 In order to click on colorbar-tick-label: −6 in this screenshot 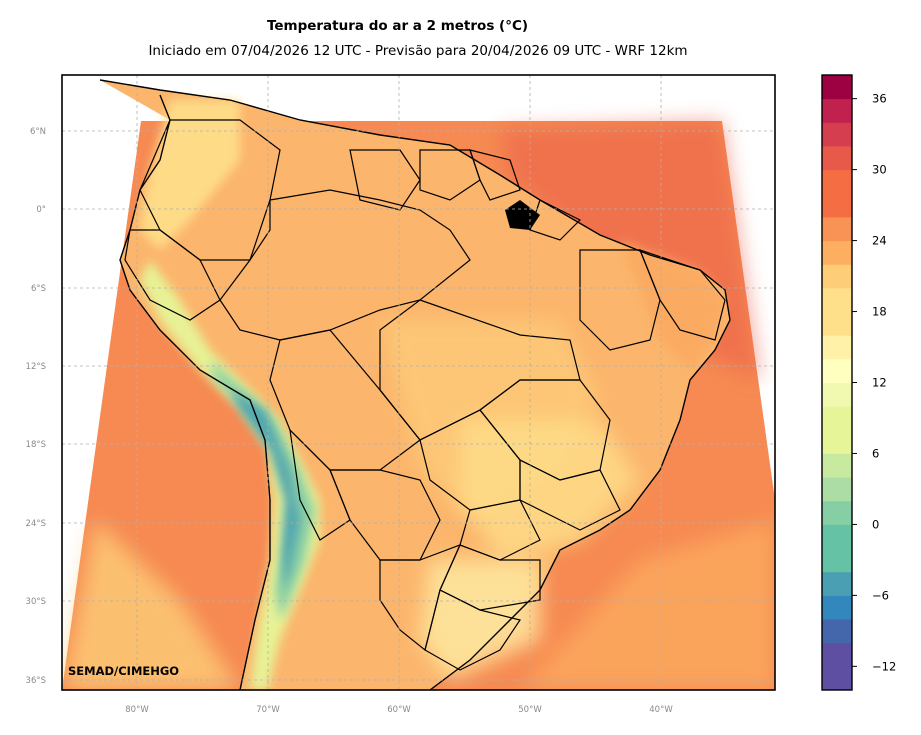, I will do `click(880, 595)`.